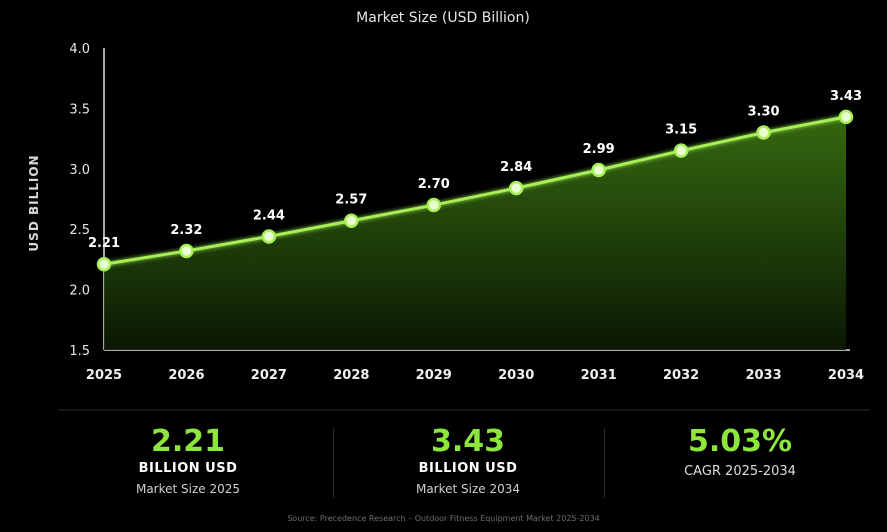 This screenshot has height=532, width=887. What do you see at coordinates (468, 489) in the screenshot?
I see `stat-label: Market Size 2034` at bounding box center [468, 489].